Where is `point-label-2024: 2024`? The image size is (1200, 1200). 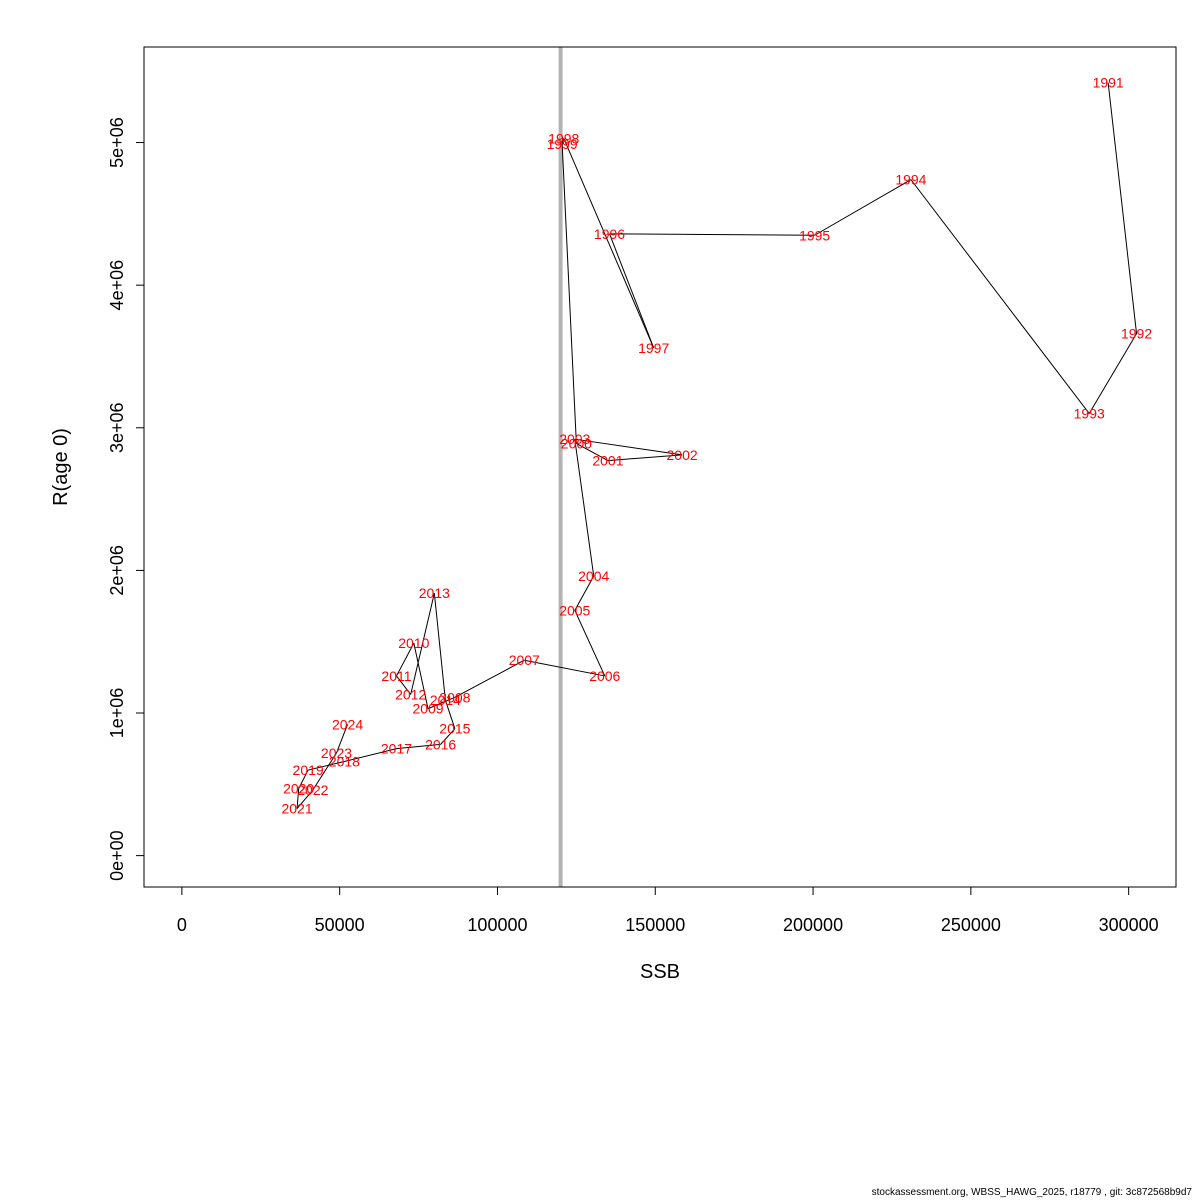 point-label-2024: 2024 is located at coordinates (347, 724).